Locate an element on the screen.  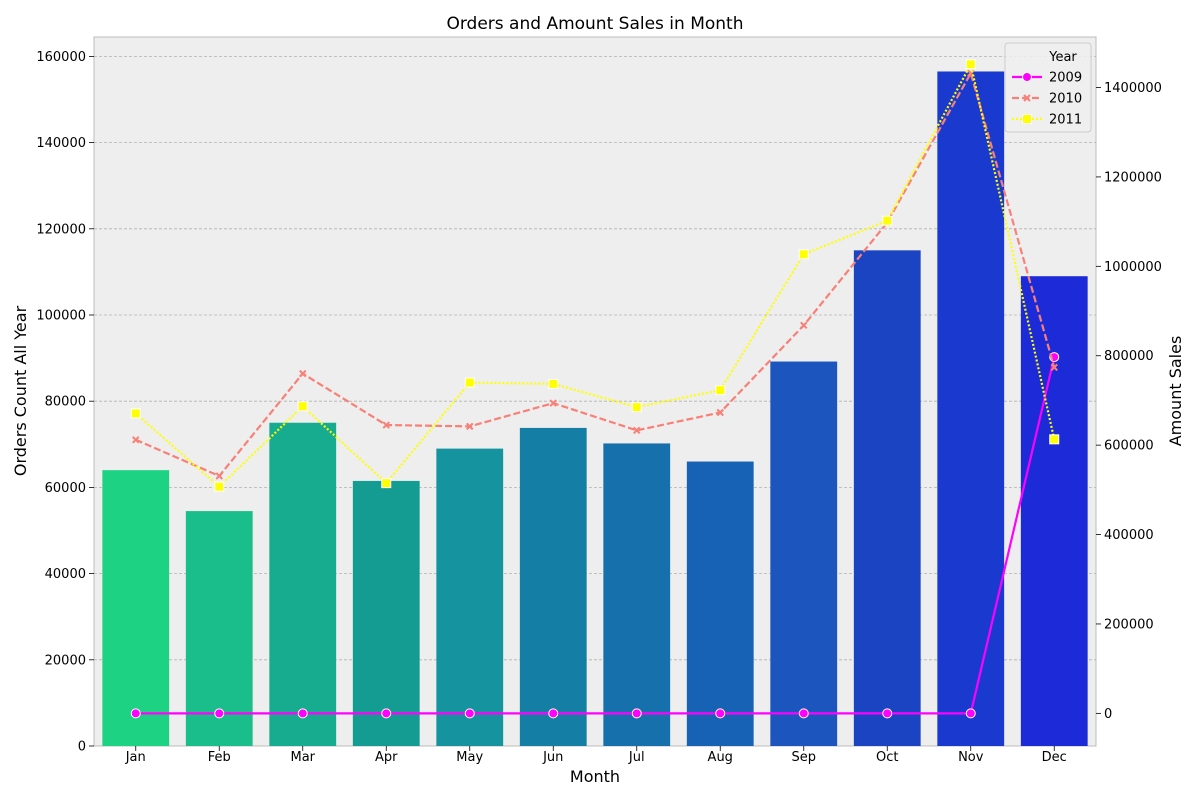
y2-tick-label: 1400000 is located at coordinates (1133, 88).